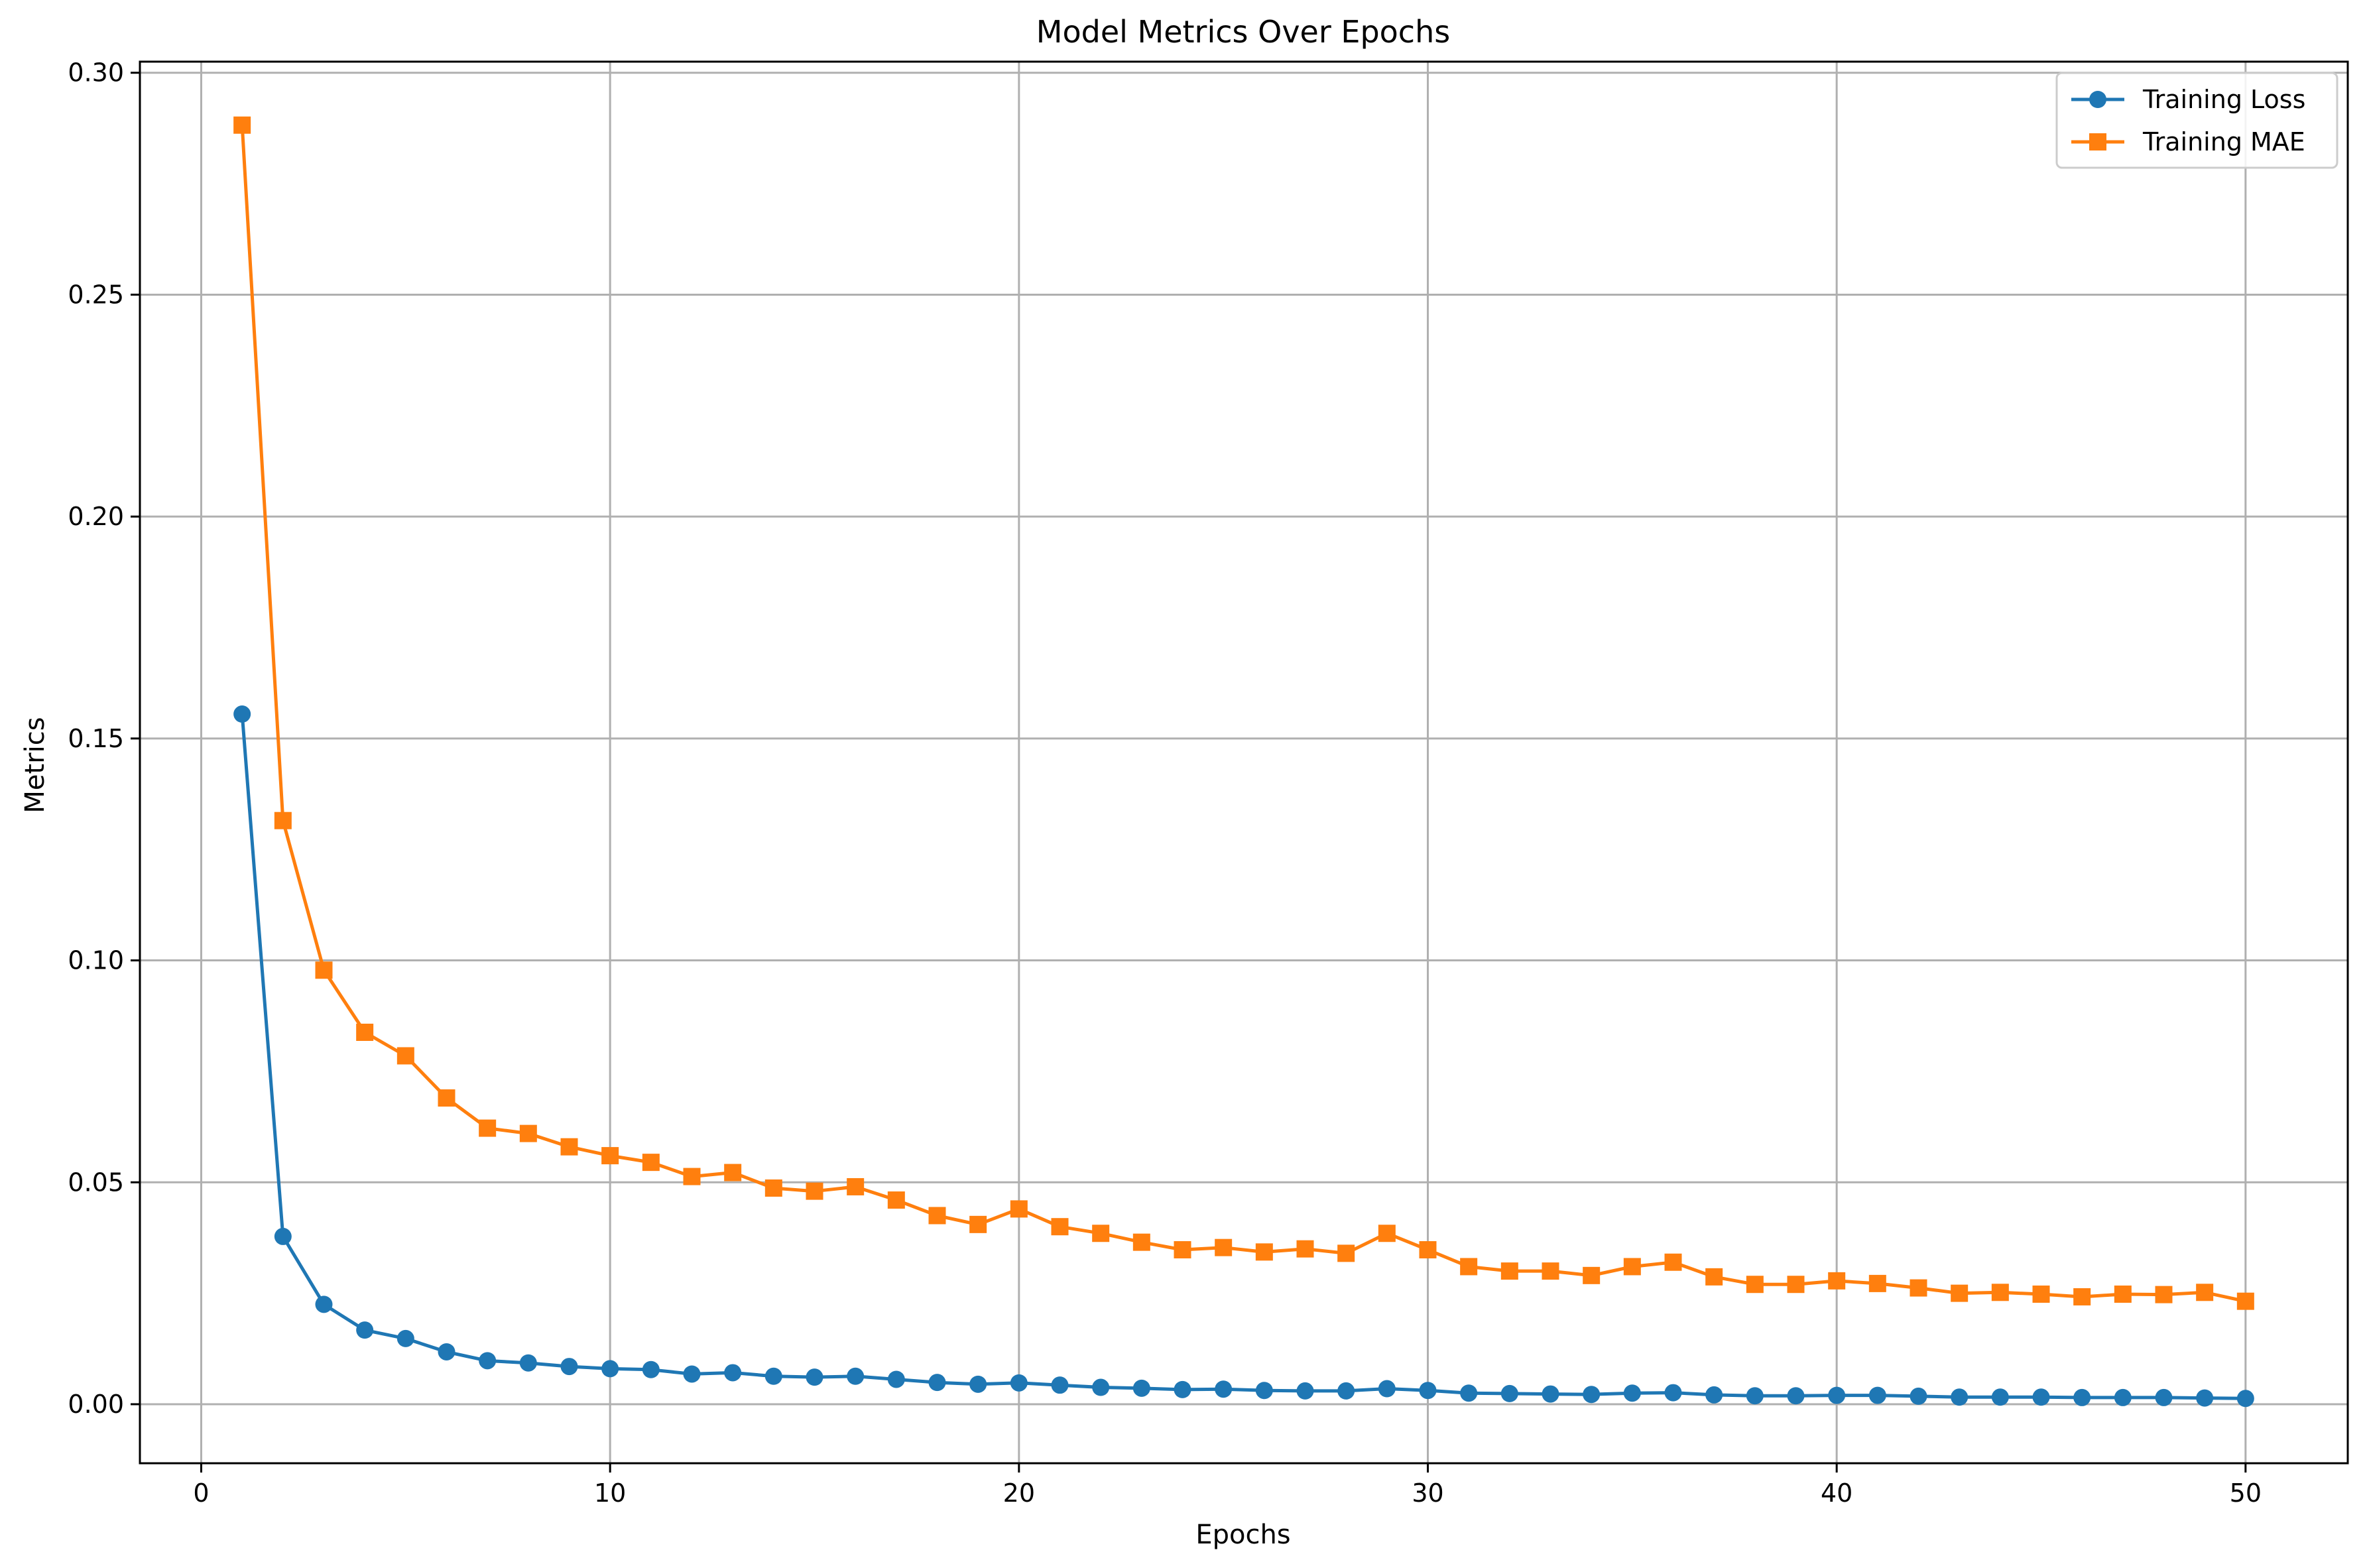 Image resolution: width=2367 pixels, height=1568 pixels. Describe the element at coordinates (2188, 141) in the screenshot. I see `legend-item: Training MAE` at that location.